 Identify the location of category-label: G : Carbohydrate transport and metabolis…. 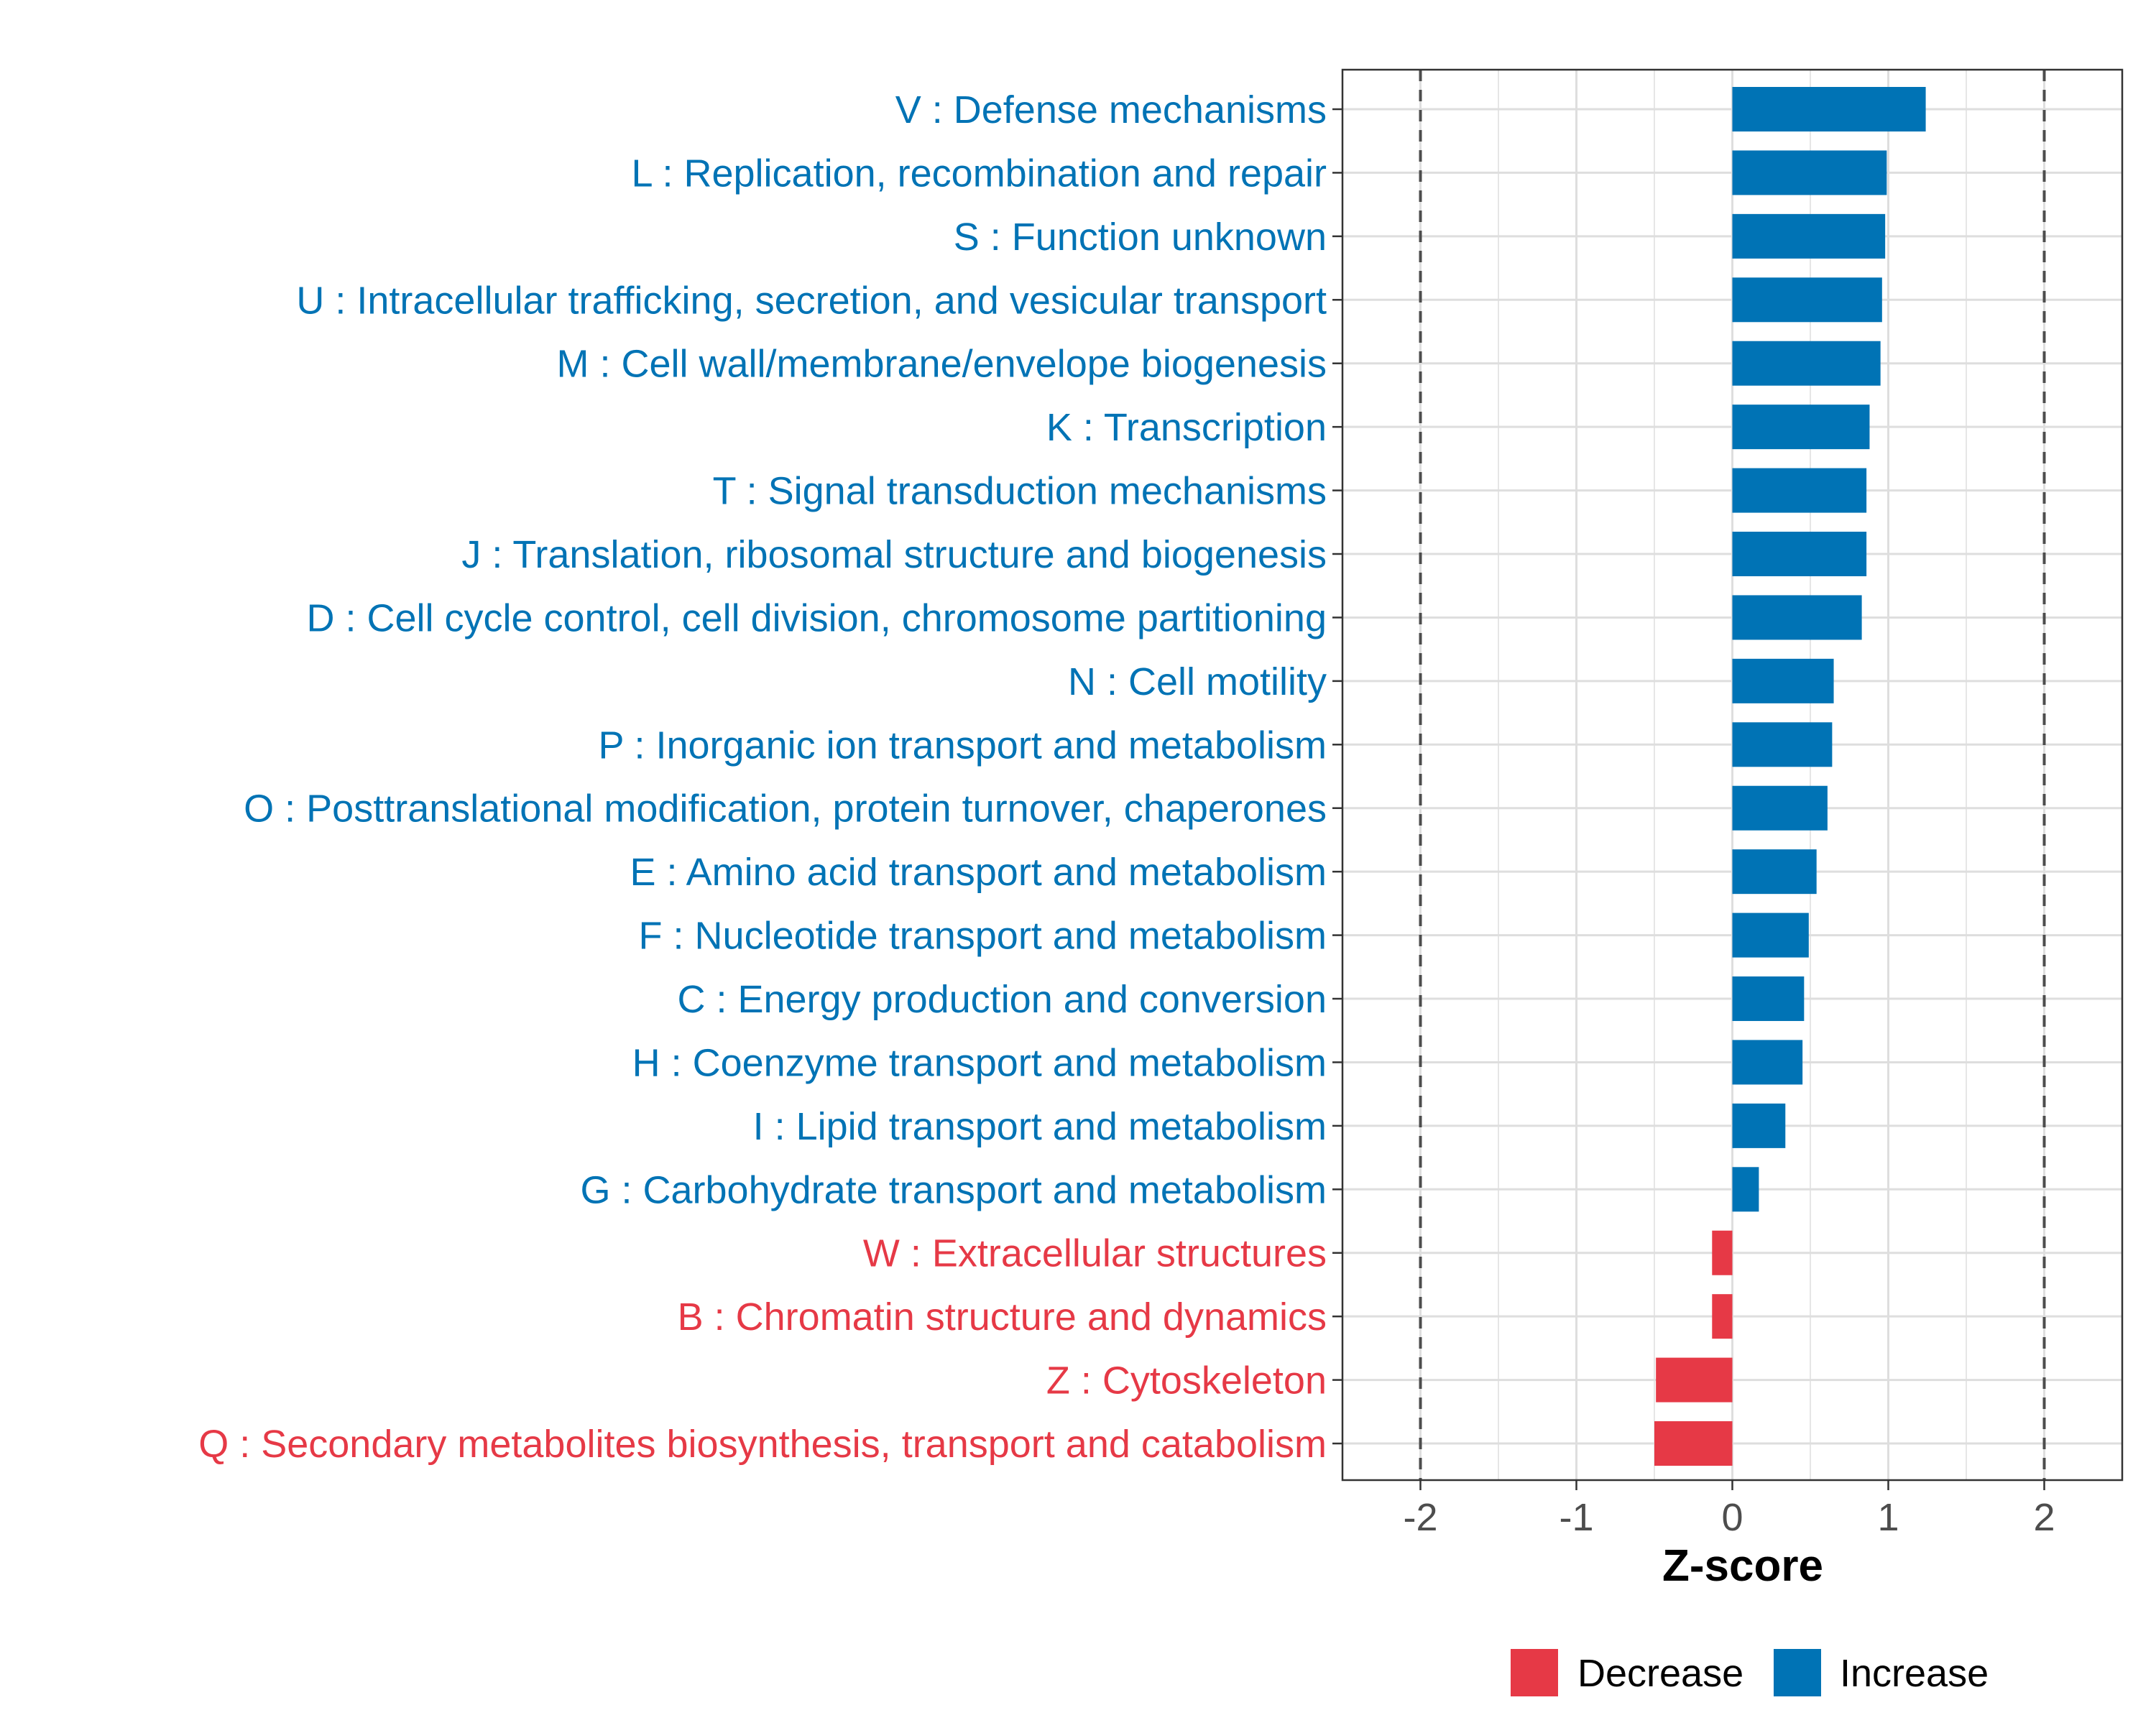
(954, 1189).